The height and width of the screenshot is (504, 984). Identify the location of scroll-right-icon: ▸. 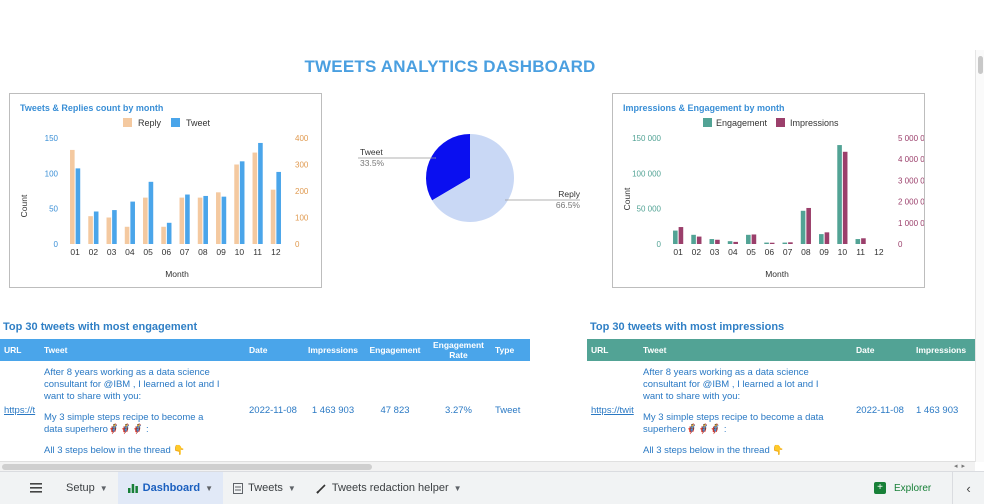
(963, 466).